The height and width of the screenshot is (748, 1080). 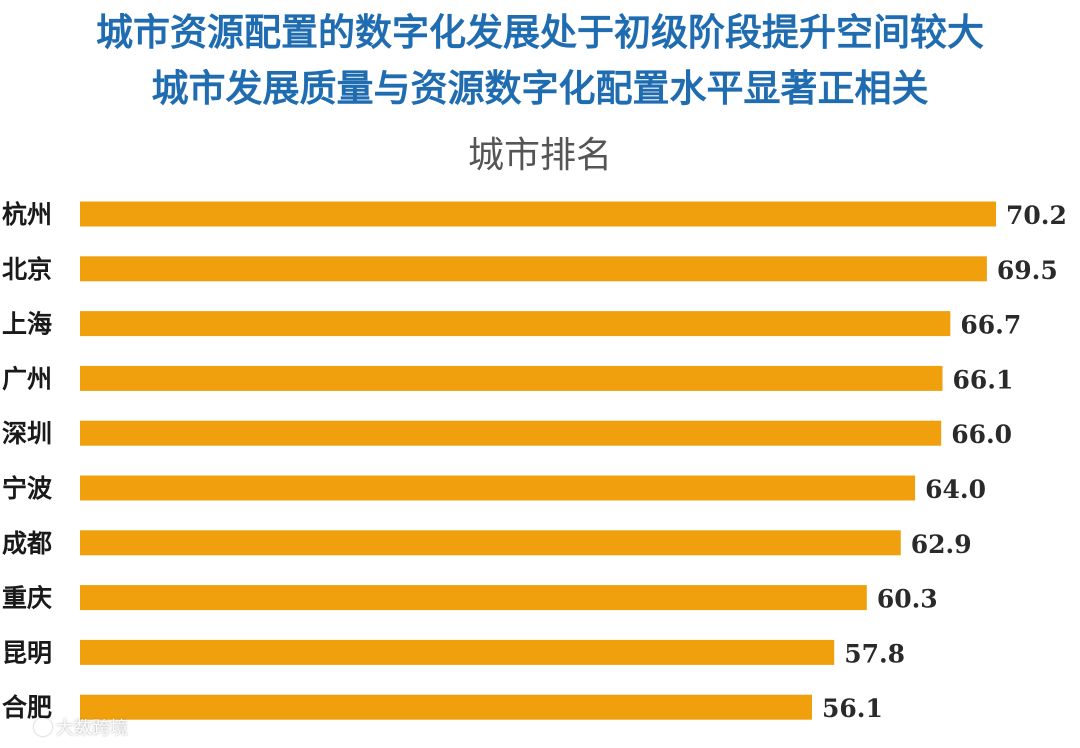 What do you see at coordinates (852, 708) in the screenshot?
I see `value-label: 56.1` at bounding box center [852, 708].